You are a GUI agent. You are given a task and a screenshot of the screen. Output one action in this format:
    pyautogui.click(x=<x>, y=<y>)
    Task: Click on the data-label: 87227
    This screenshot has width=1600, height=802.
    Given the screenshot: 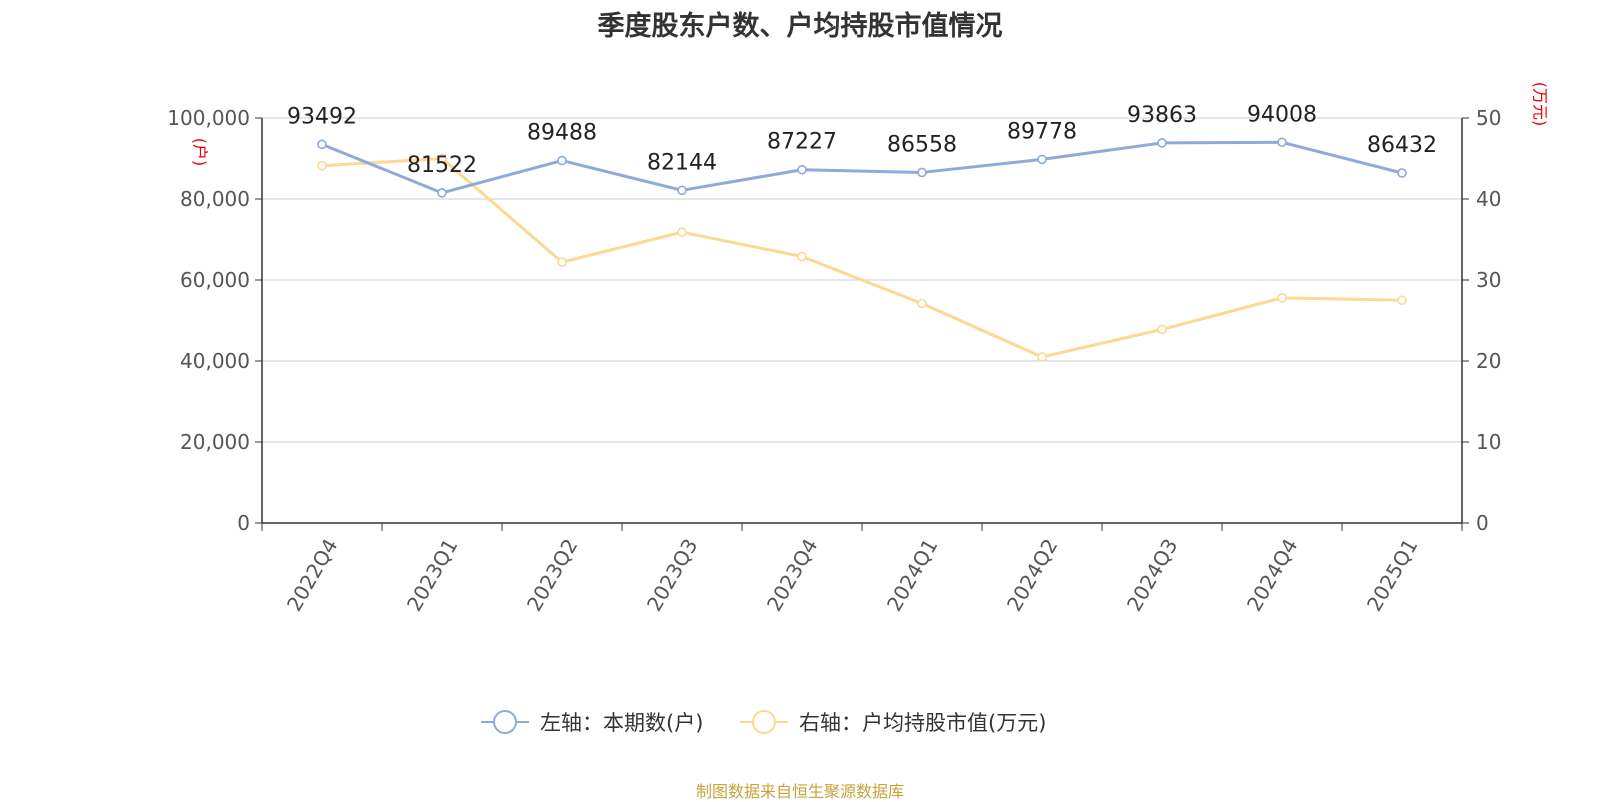 What is the action you would take?
    pyautogui.click(x=802, y=142)
    